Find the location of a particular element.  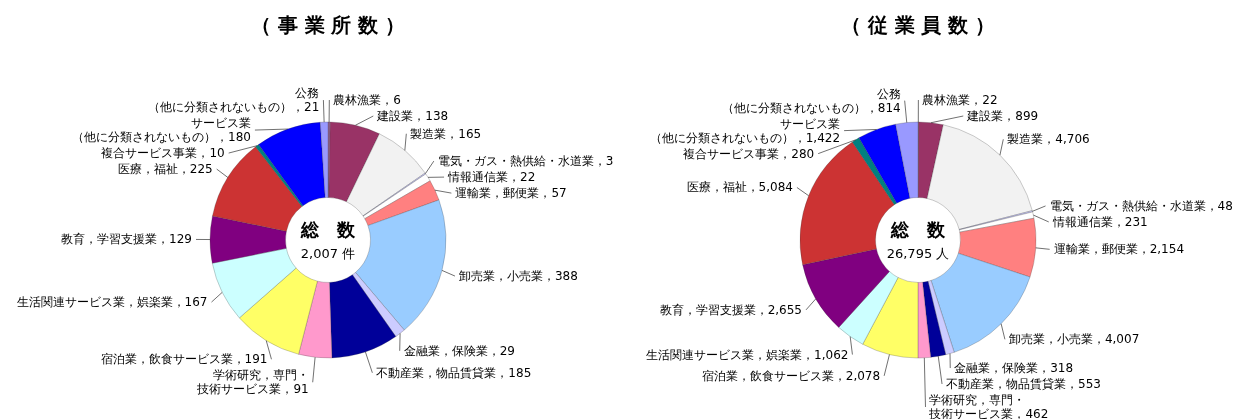

slice-label: 宿泊業，飲食サービス業，191 is located at coordinates (184, 359).